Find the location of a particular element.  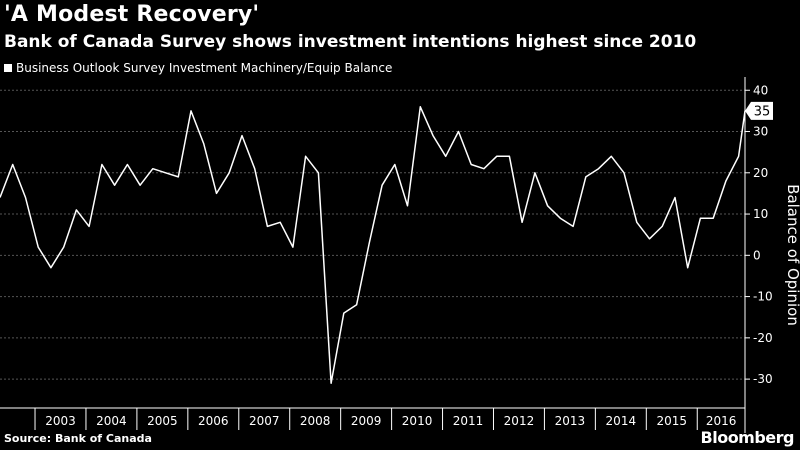

x-tick-label: 2008 is located at coordinates (315, 421).